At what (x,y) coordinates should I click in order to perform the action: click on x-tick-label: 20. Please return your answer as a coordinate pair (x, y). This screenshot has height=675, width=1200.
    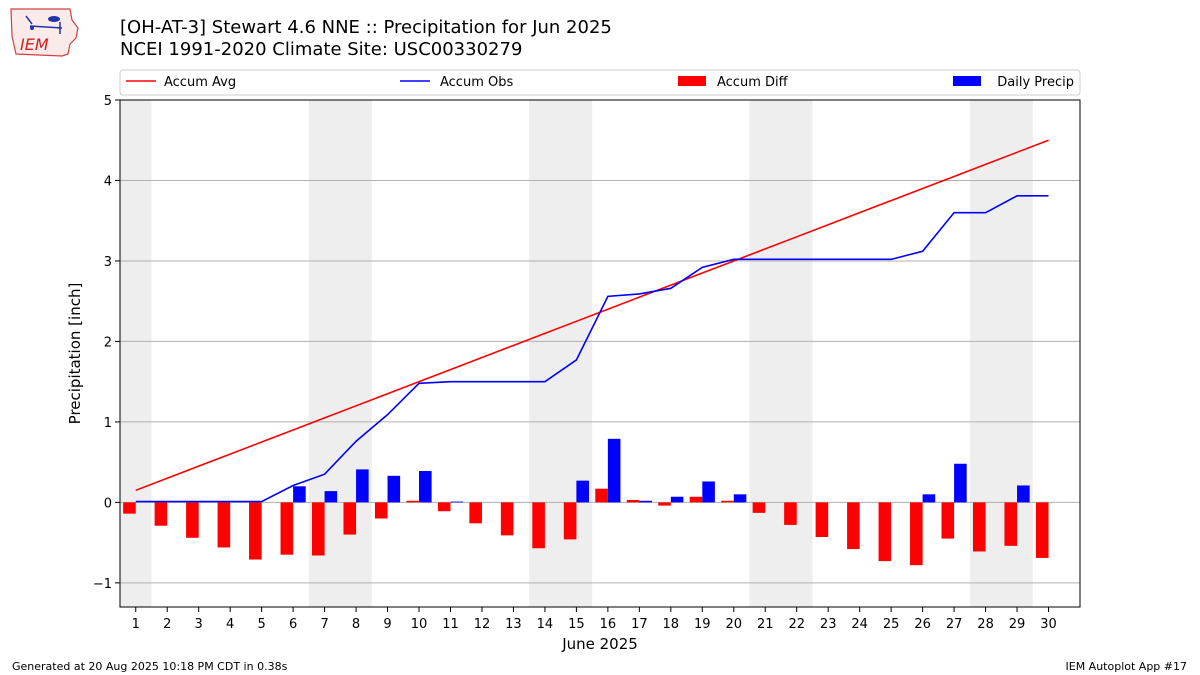
    Looking at the image, I should click on (733, 624).